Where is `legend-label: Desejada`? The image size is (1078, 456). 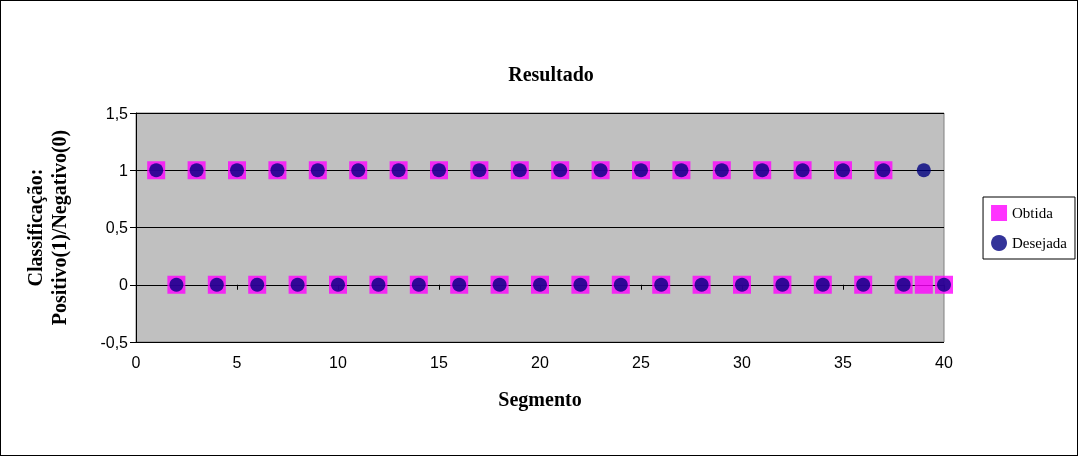 legend-label: Desejada is located at coordinates (1040, 243).